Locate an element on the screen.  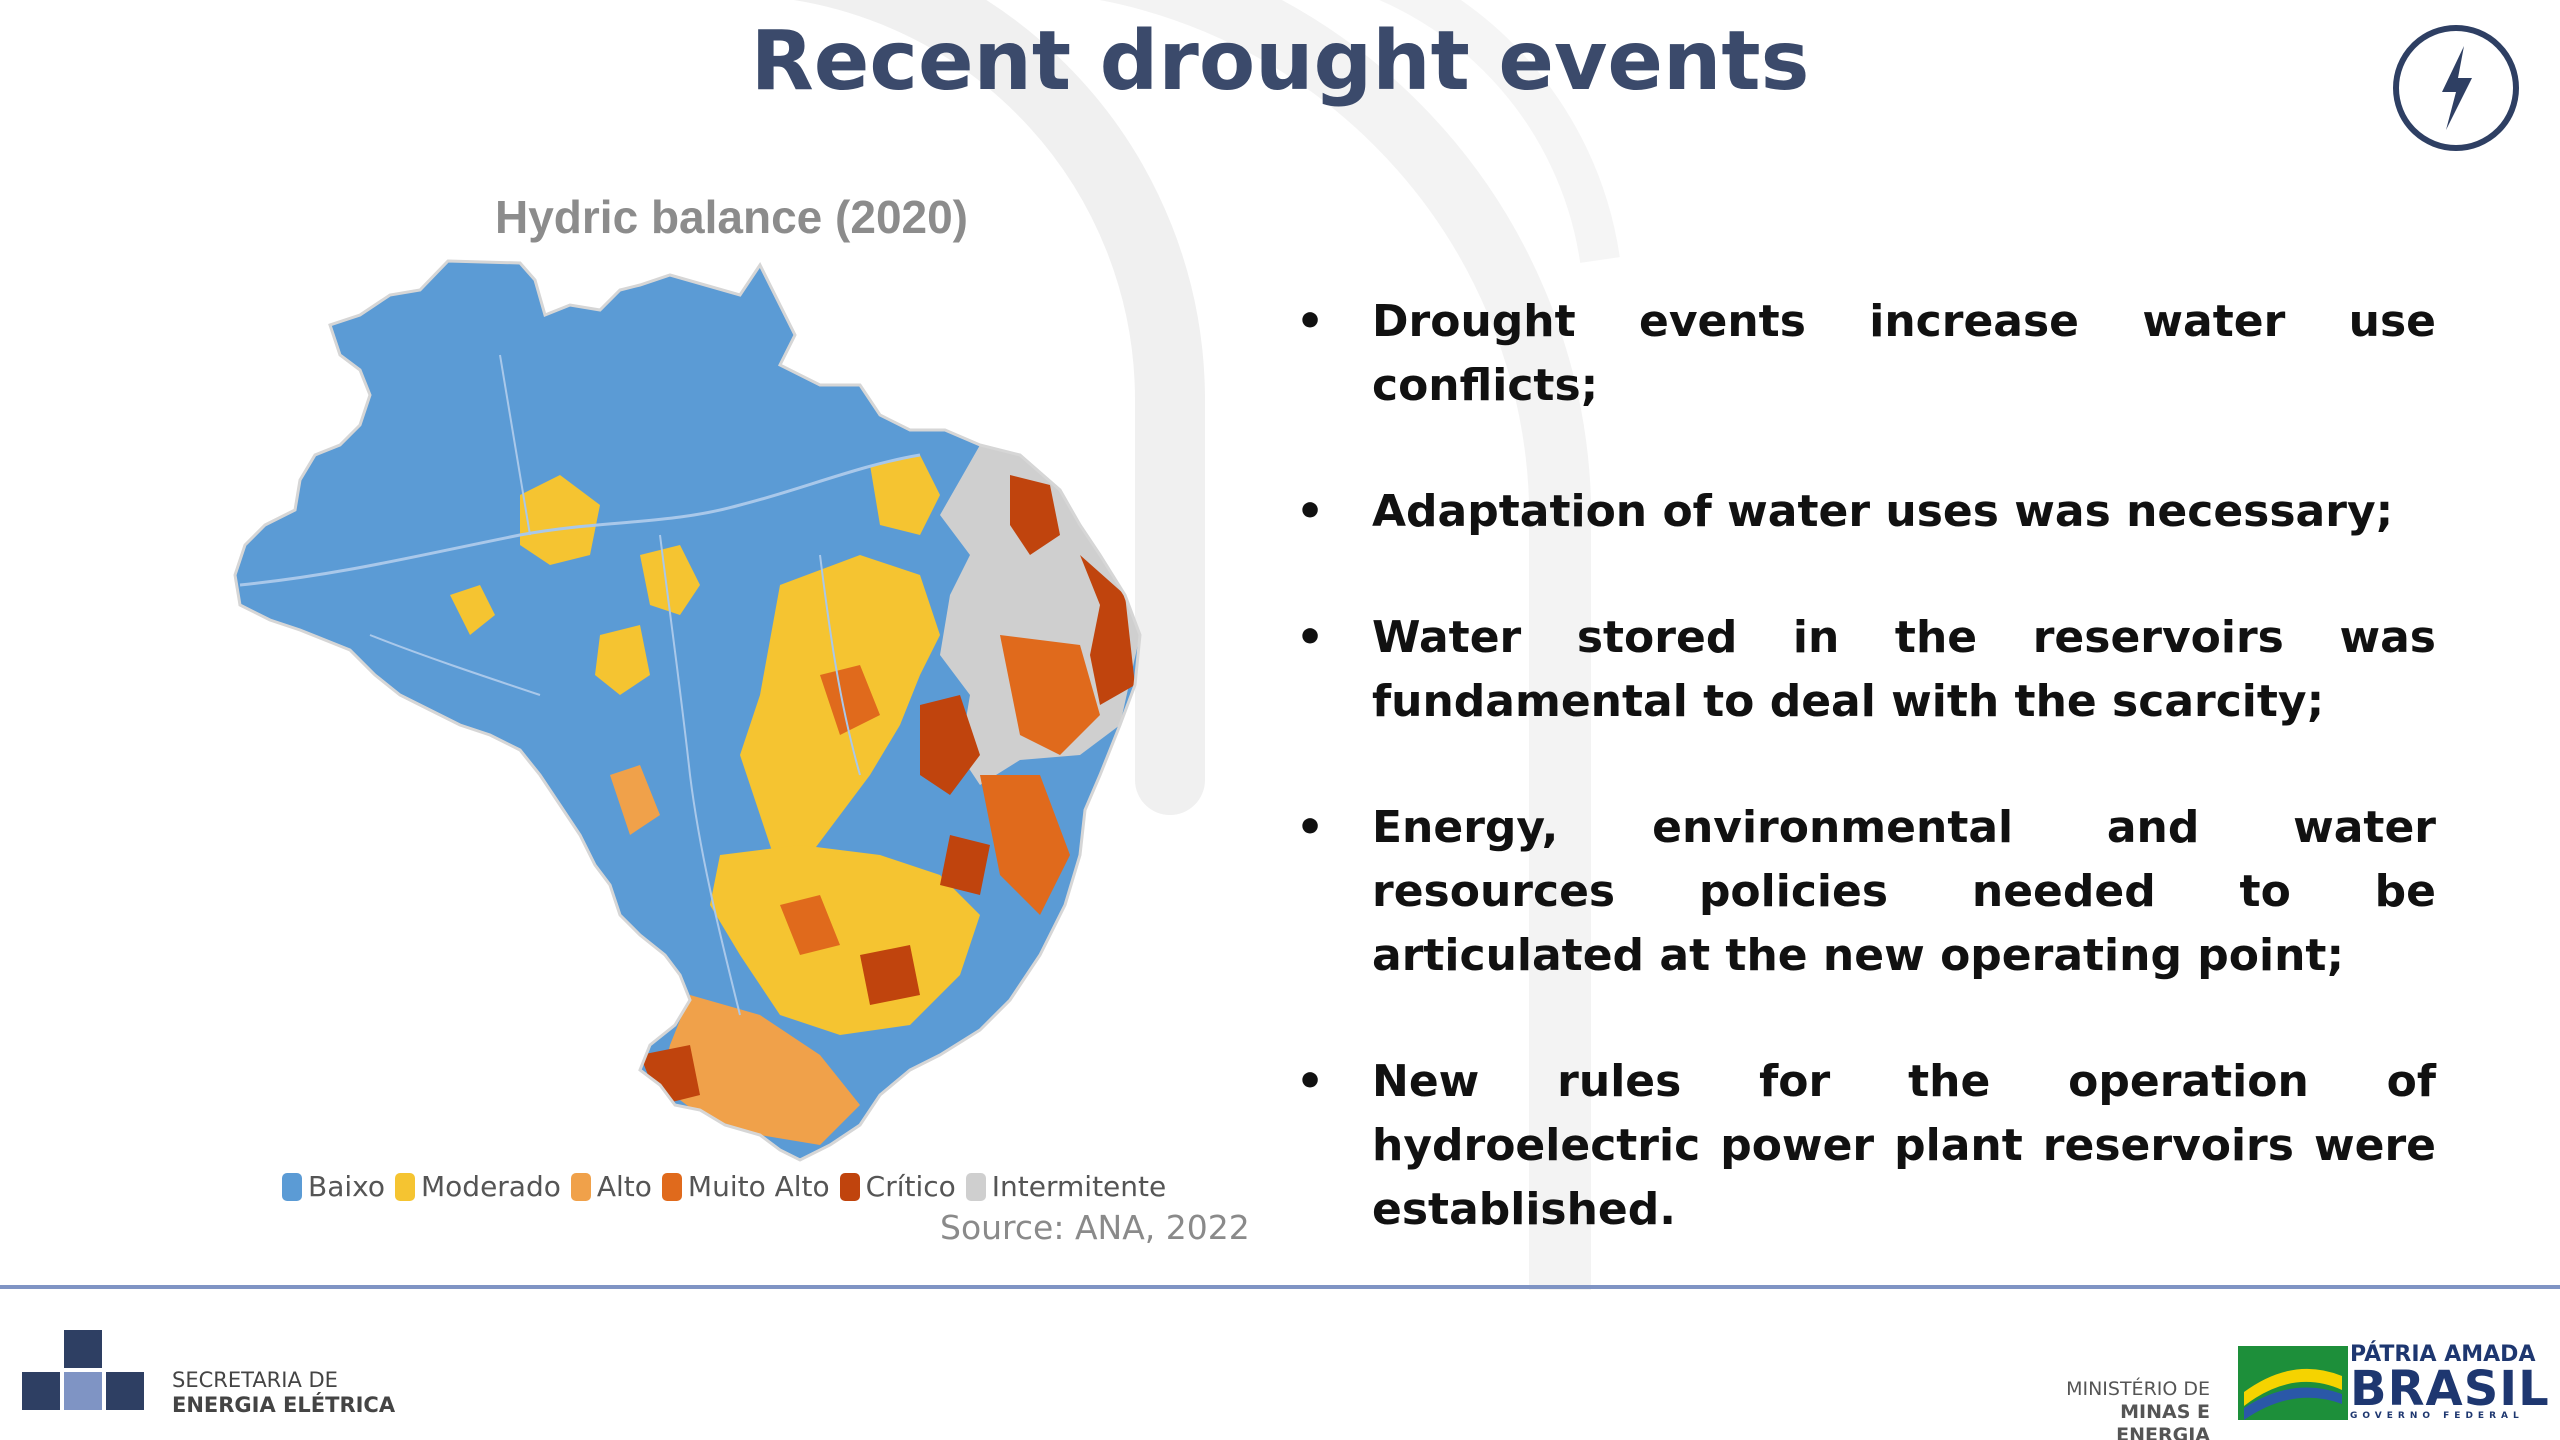
bullet-text: Adaptation of water uses was necessary; is located at coordinates (1883, 511).